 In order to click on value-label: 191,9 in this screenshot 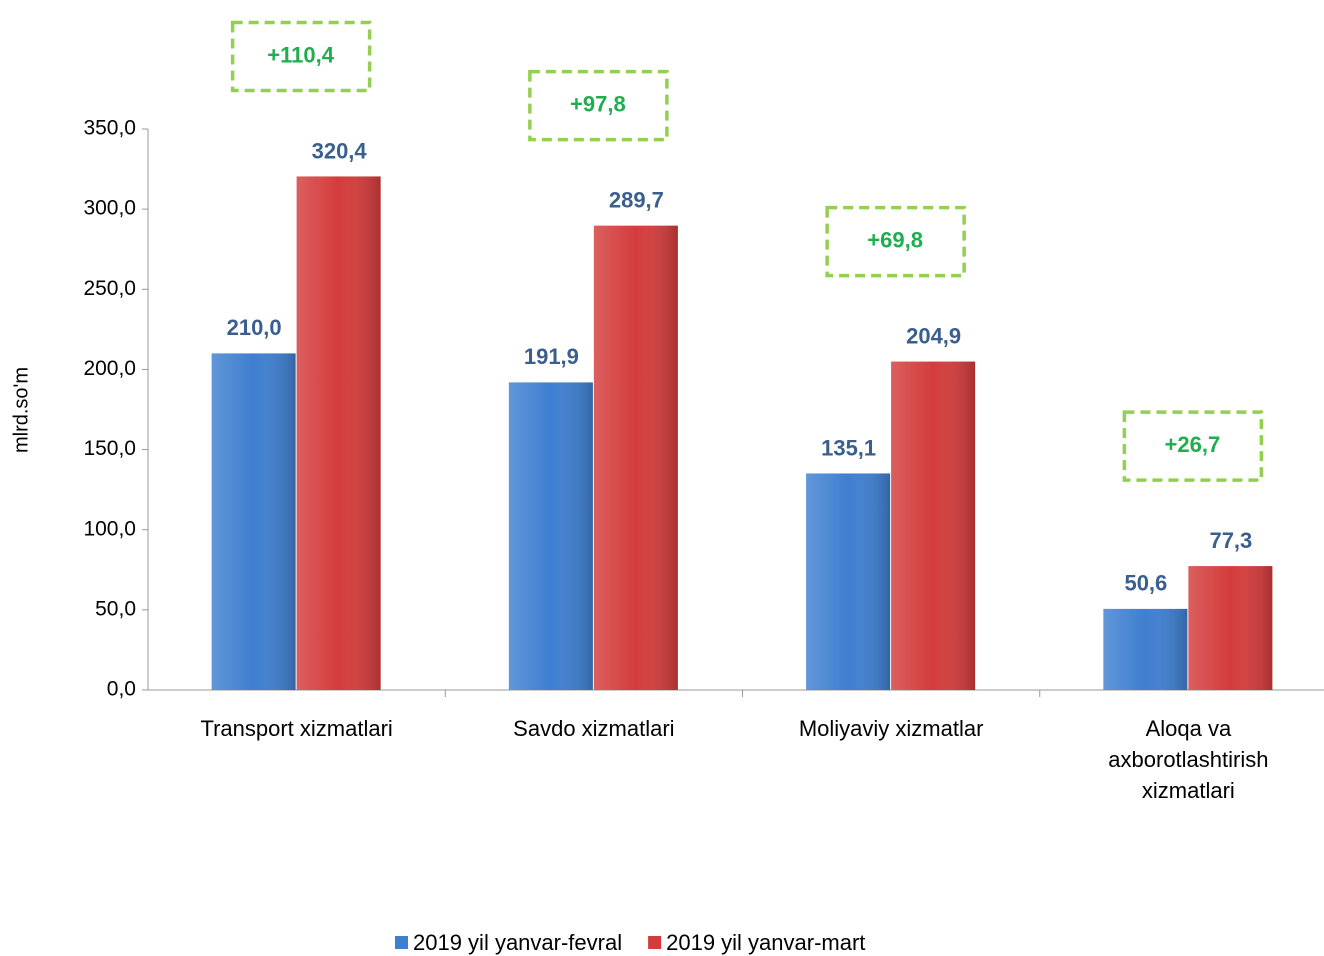, I will do `click(551, 356)`.